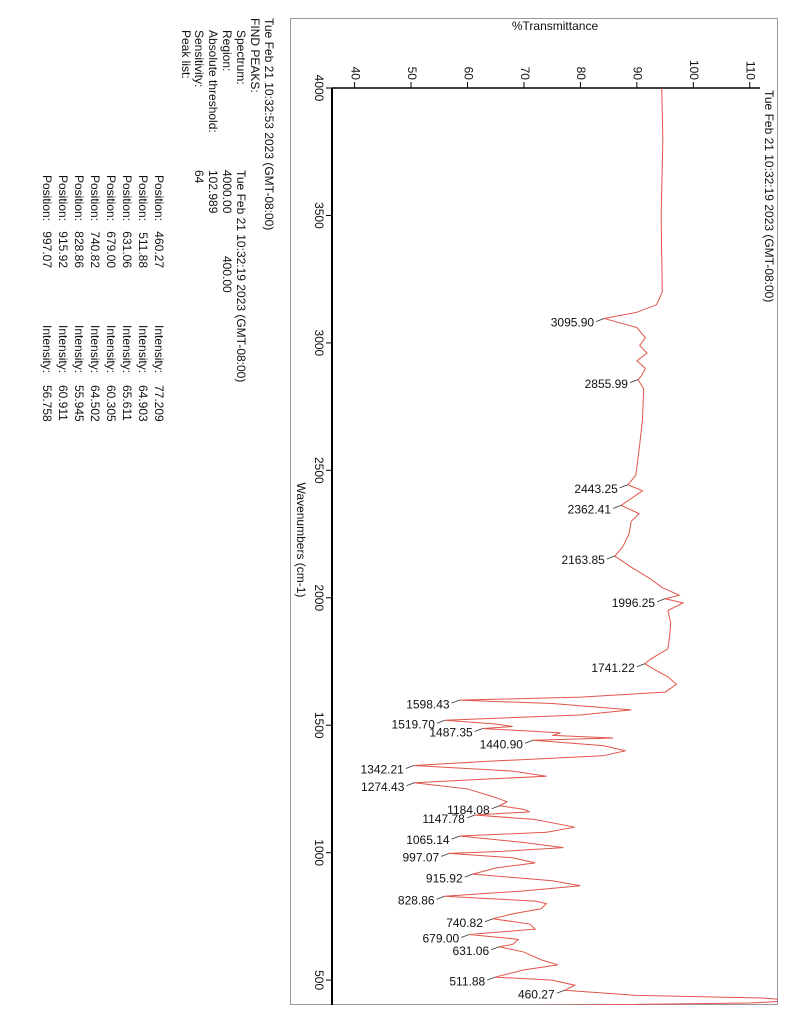  Describe the element at coordinates (573, 323) in the screenshot. I see `peak-label: 3095.90` at that location.